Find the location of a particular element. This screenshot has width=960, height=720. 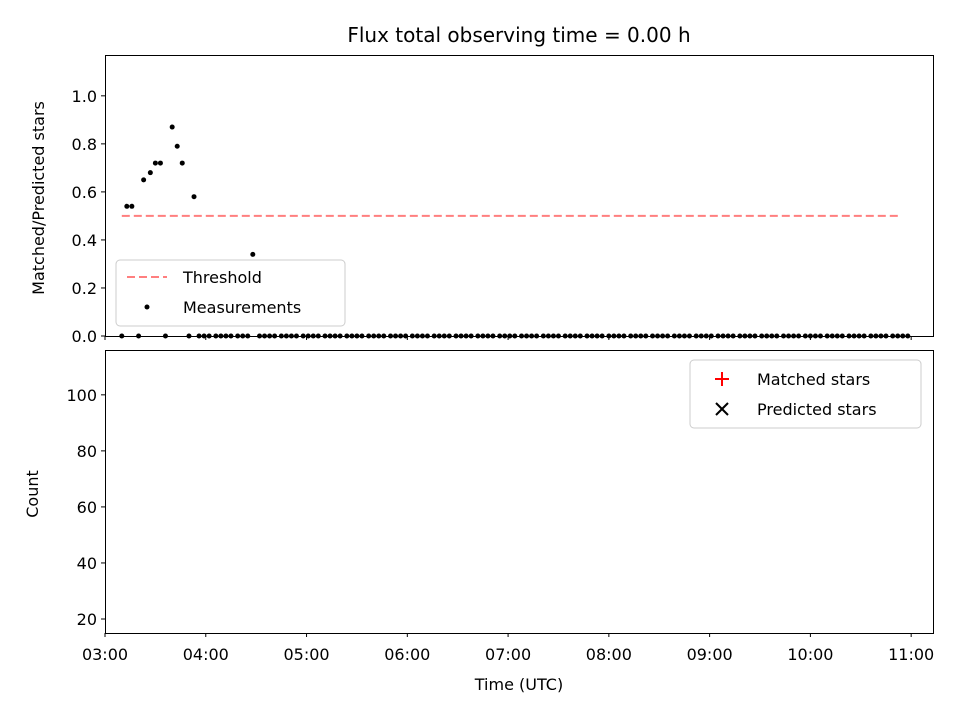

predicted-legend-label: Predicted stars is located at coordinates (817, 409).